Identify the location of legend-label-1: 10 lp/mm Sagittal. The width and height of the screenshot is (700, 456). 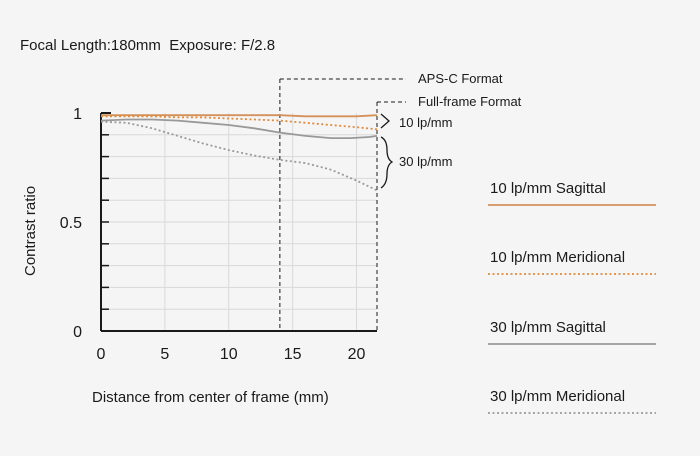
(548, 188).